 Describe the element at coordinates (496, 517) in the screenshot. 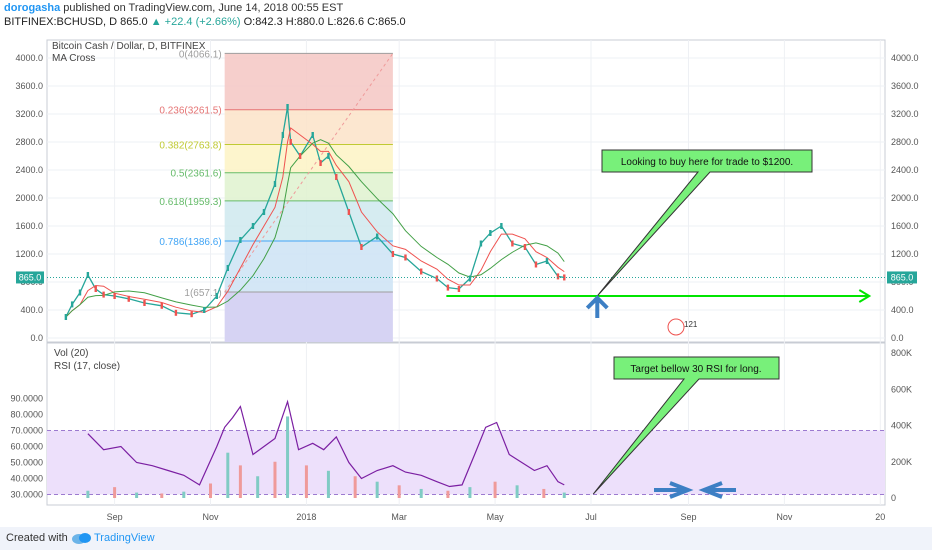

I see `x-tick-label: May` at that location.